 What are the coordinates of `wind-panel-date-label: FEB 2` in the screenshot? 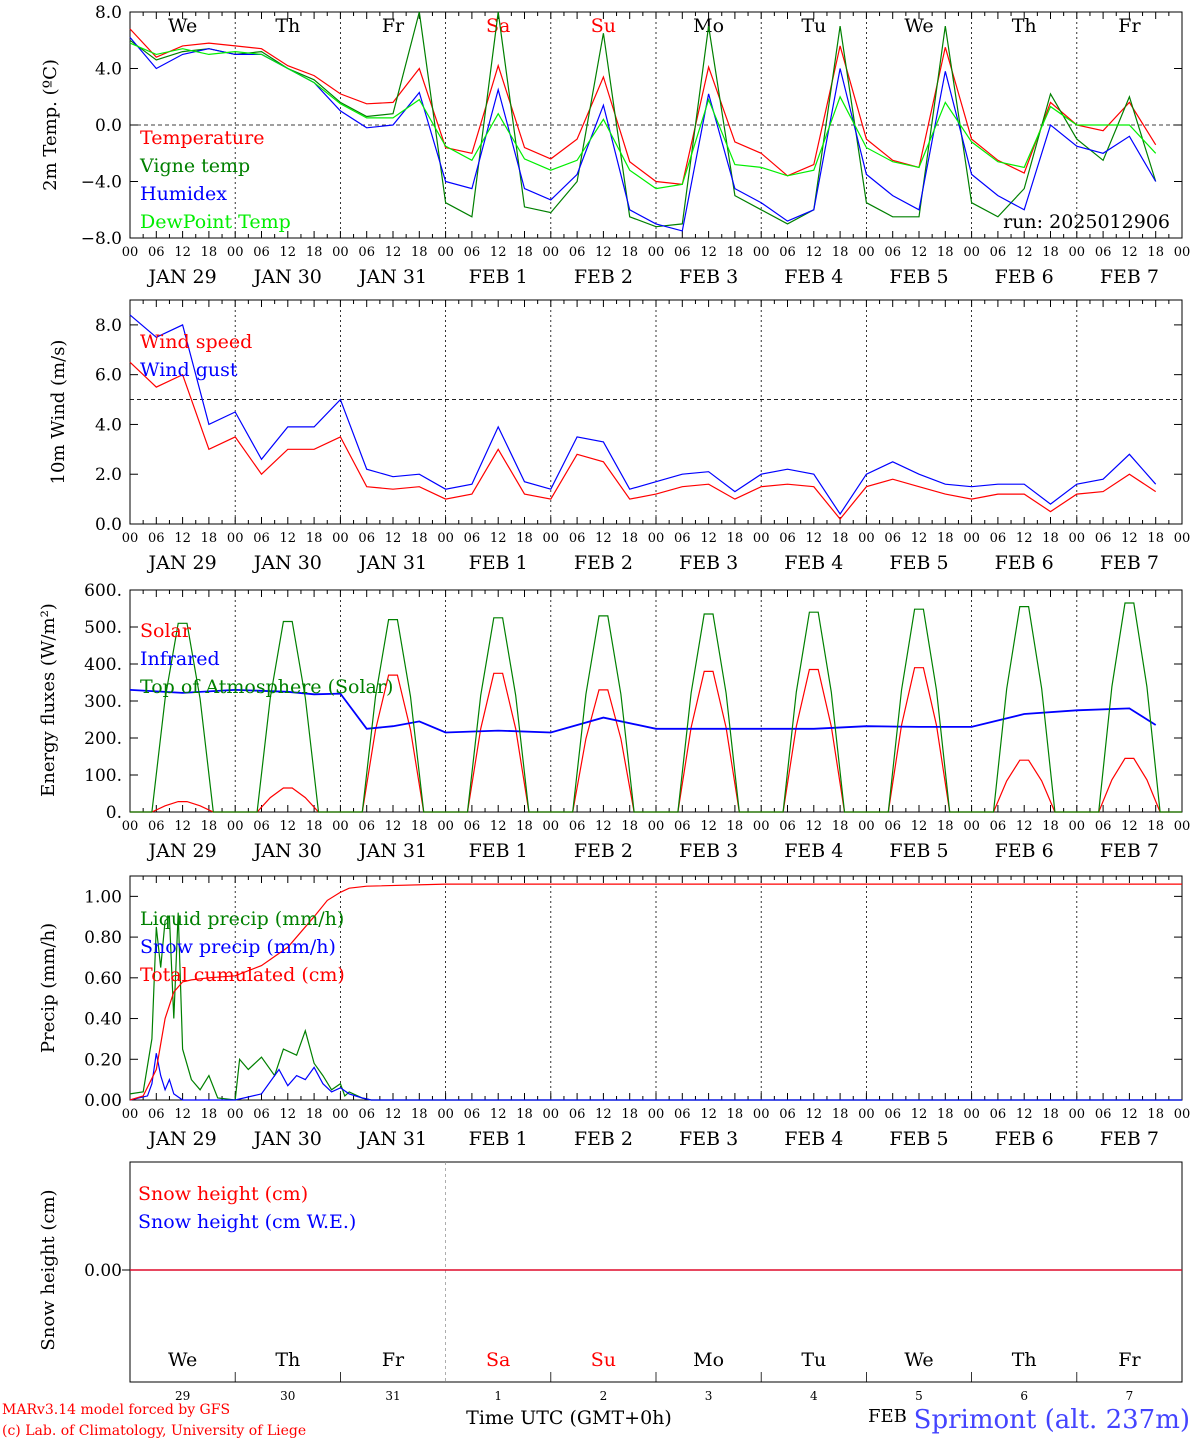 It's located at (603, 563).